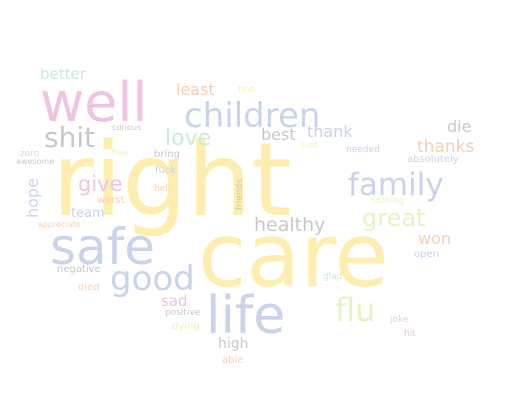 The width and height of the screenshot is (515, 404). I want to click on word-die: die, so click(459, 126).